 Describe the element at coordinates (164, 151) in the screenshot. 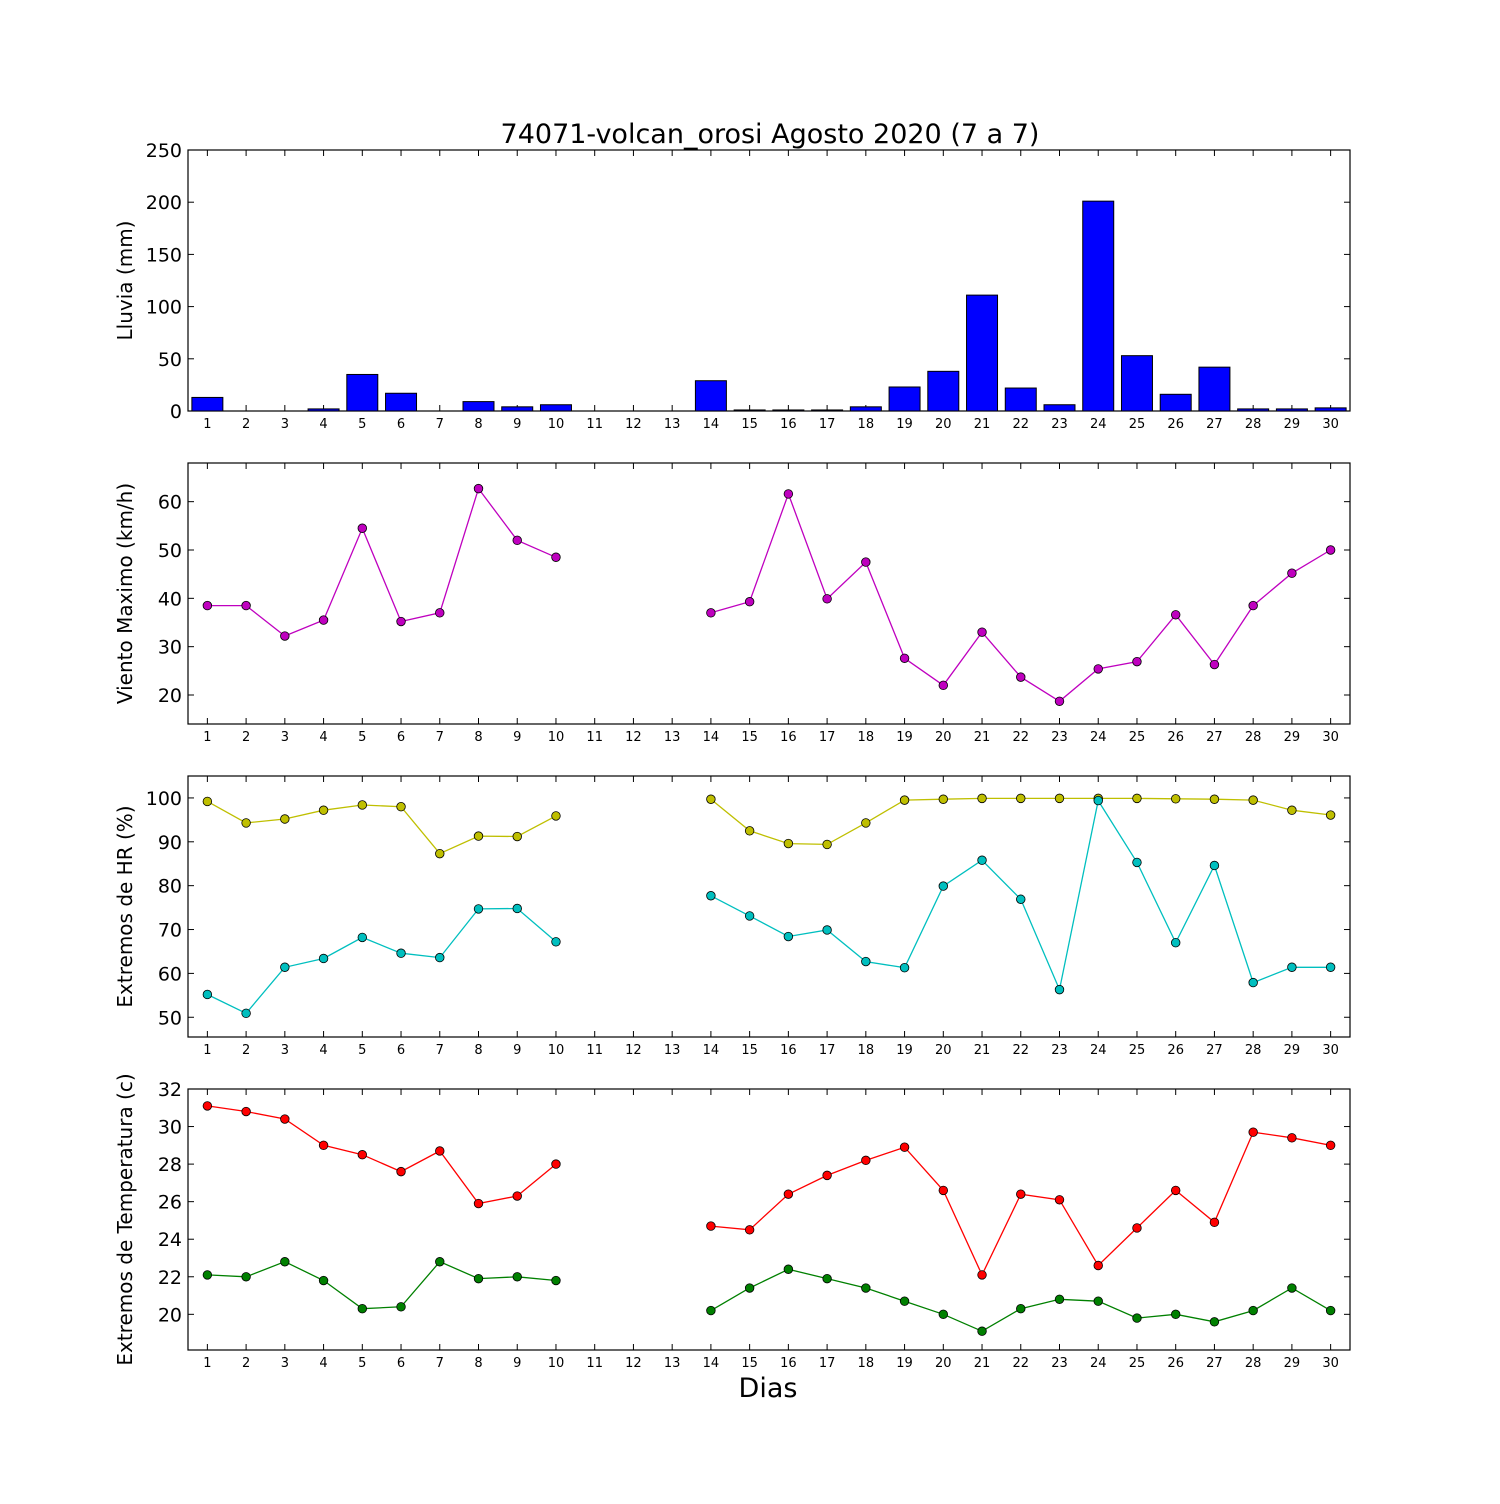

I see `y-tick-label: 250` at that location.